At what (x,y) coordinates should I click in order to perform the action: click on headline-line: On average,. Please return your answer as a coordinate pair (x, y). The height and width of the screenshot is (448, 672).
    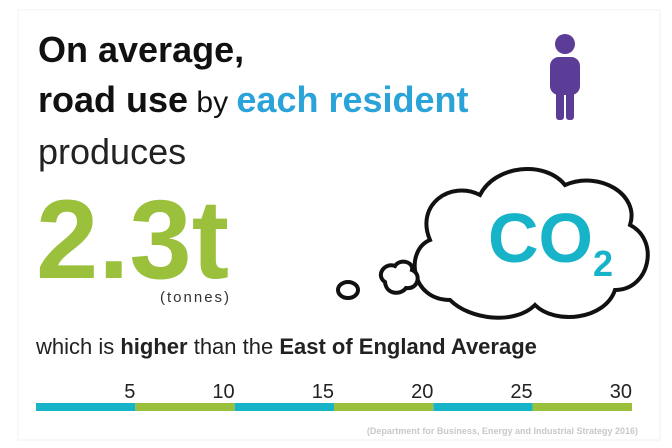
    Looking at the image, I should click on (141, 49).